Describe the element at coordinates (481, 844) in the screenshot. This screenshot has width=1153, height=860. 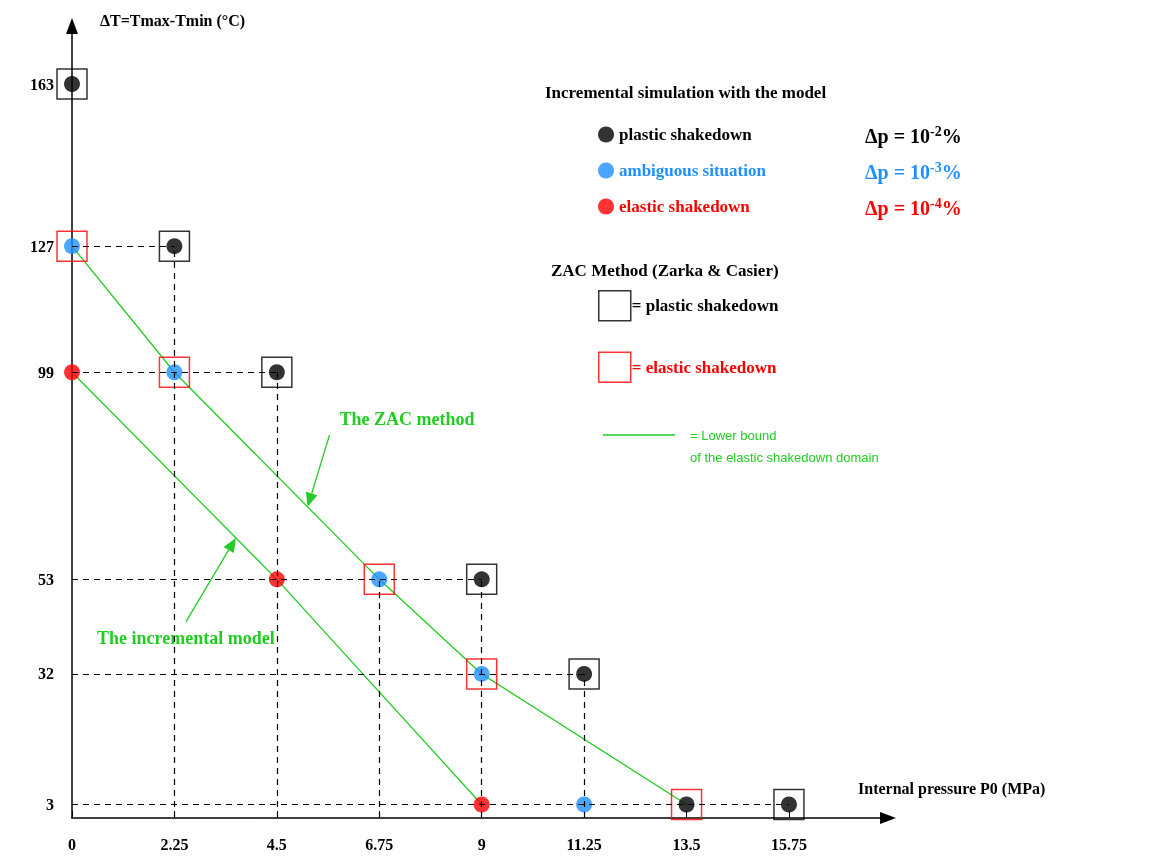
I see `x-tick-label: 9` at that location.